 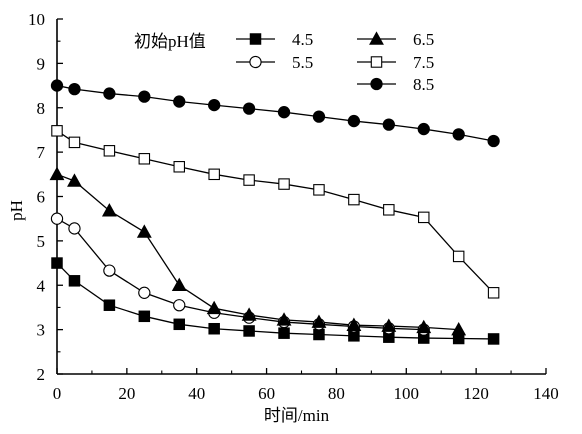 I want to click on legend-label-1: 5.5, so click(x=302, y=62).